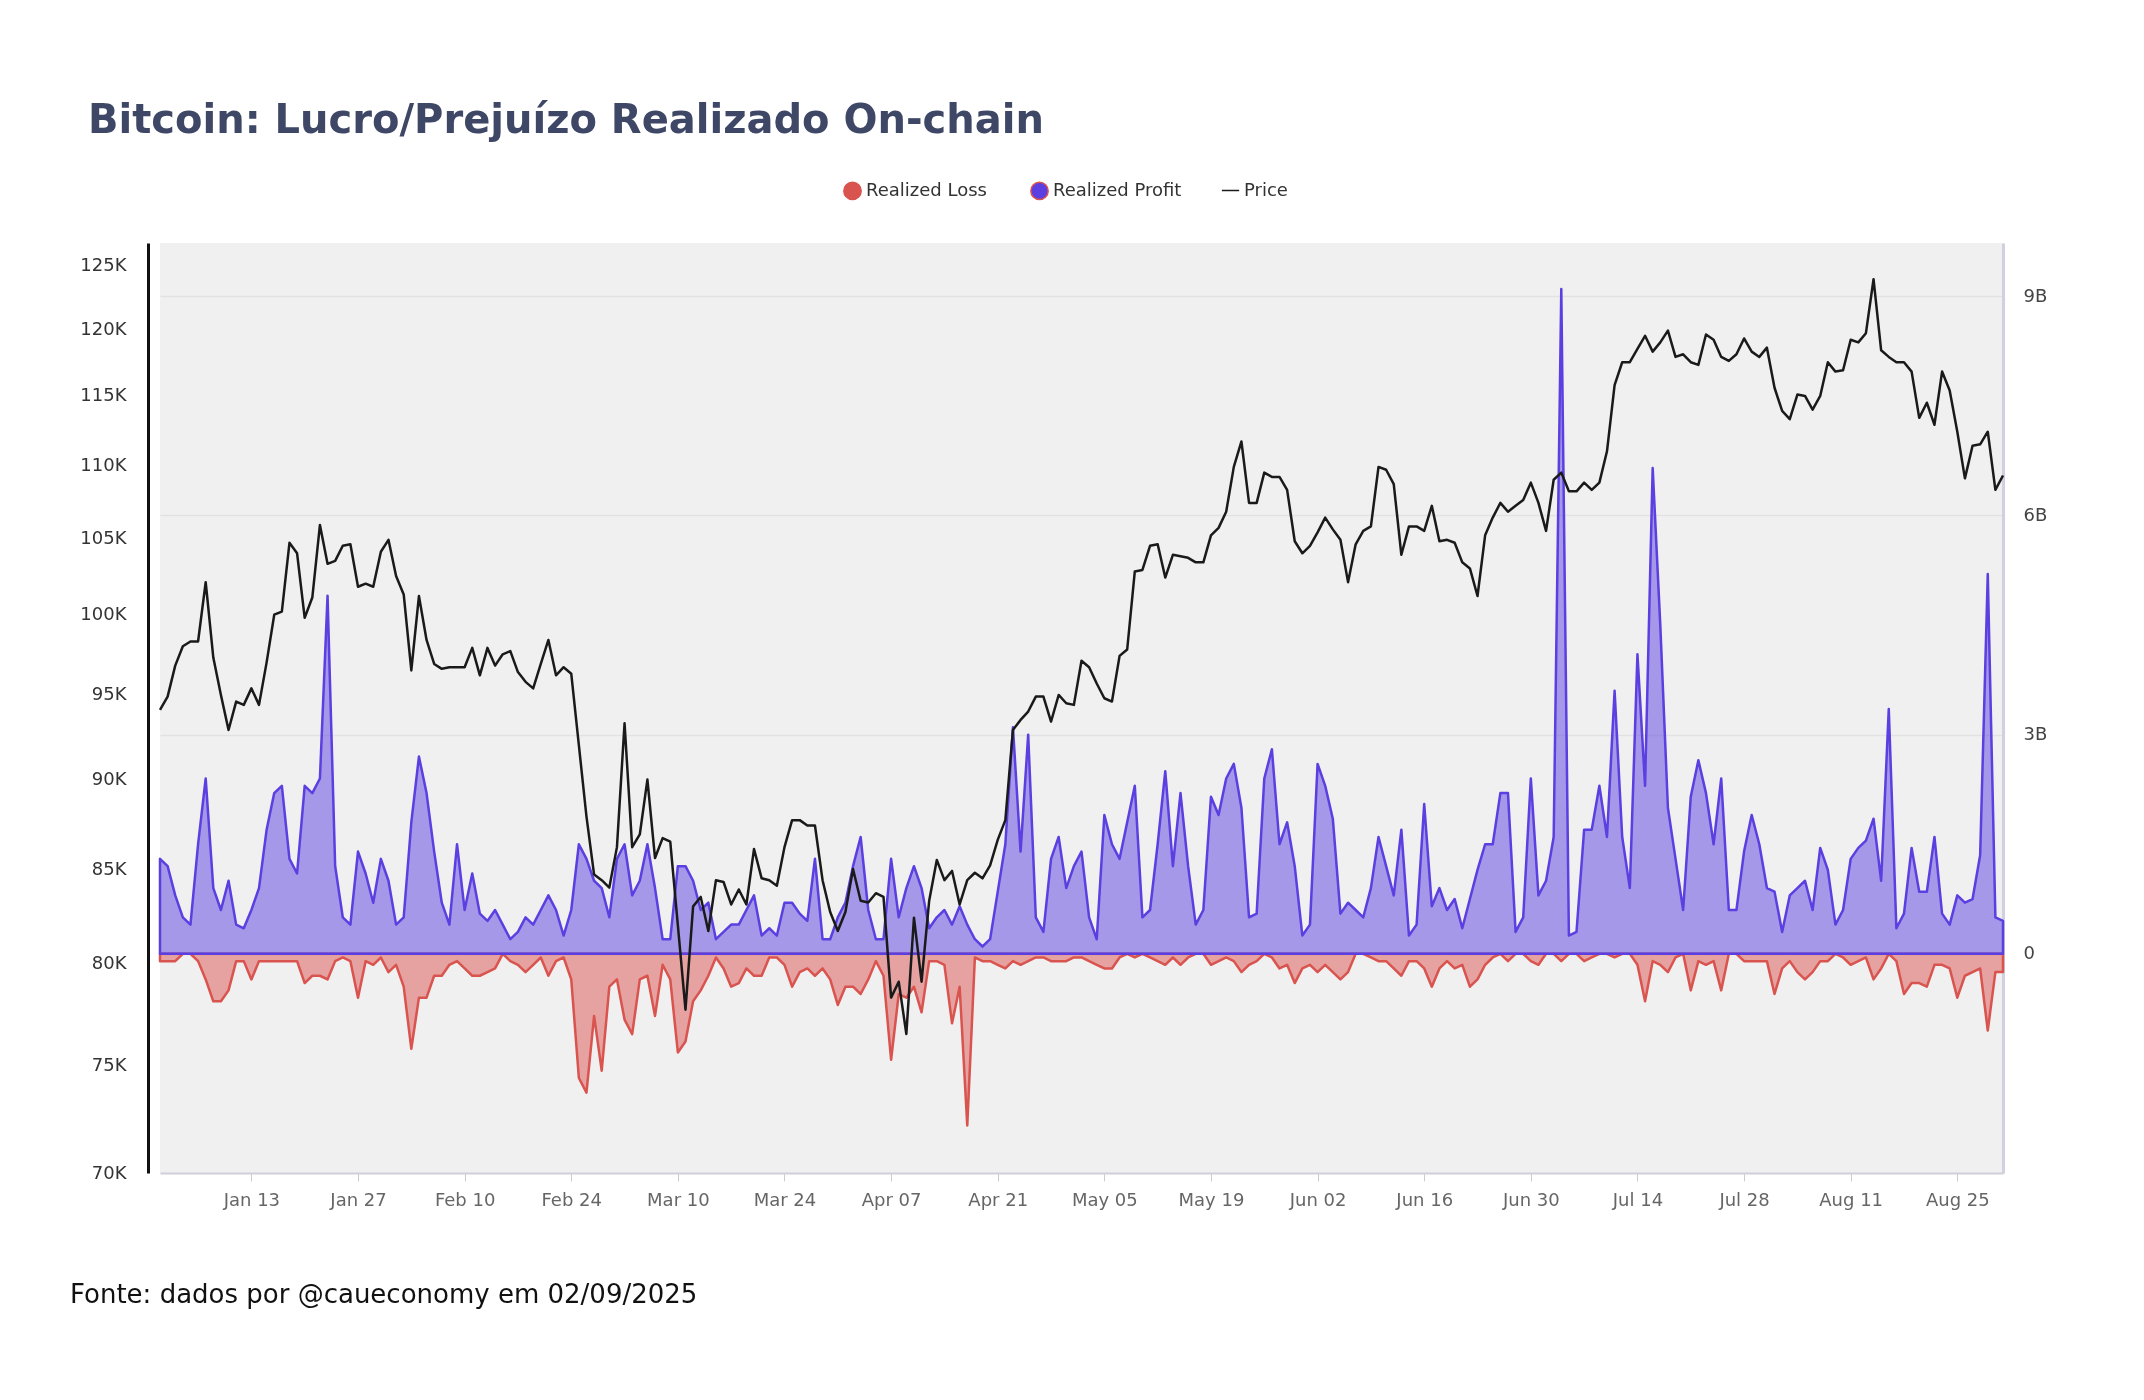  I want to click on x-tick-label: Jun 16, so click(1424, 1199).